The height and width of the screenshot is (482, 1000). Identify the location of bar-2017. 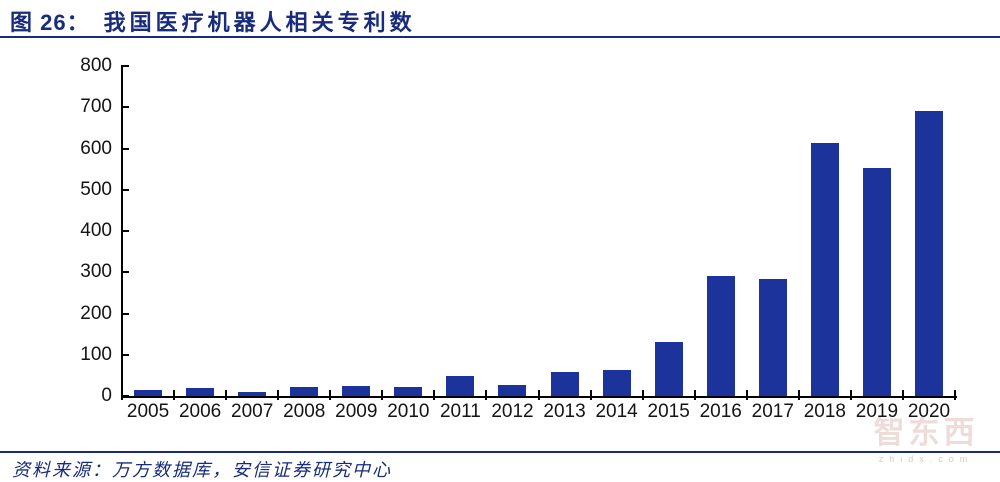
(772, 337).